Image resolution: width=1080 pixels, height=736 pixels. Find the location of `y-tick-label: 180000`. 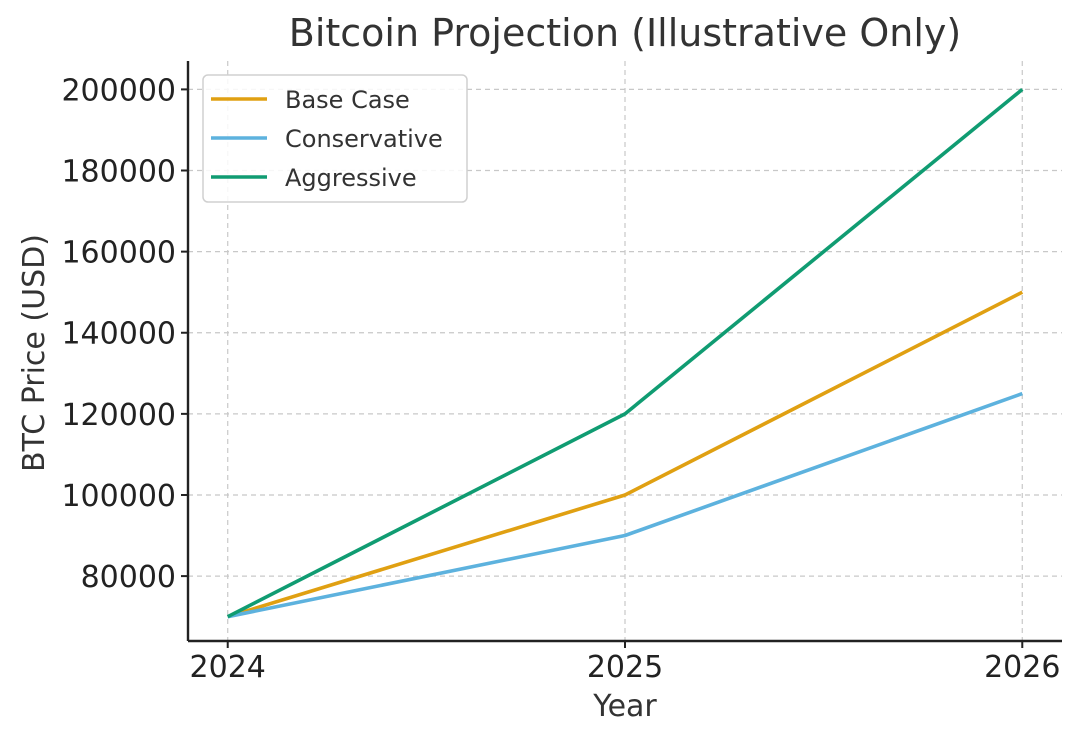

y-tick-label: 180000 is located at coordinates (118, 172).